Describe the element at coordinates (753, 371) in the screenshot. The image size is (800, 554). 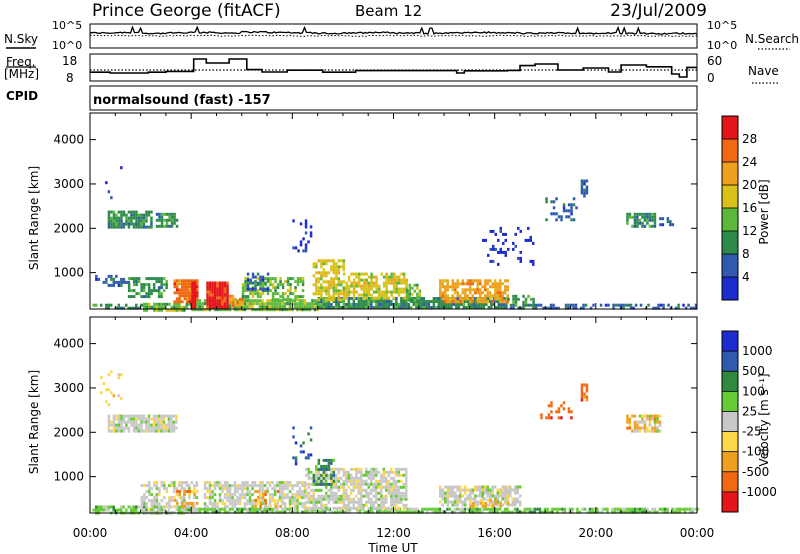
I see `colorbar-tick-label: 500` at that location.